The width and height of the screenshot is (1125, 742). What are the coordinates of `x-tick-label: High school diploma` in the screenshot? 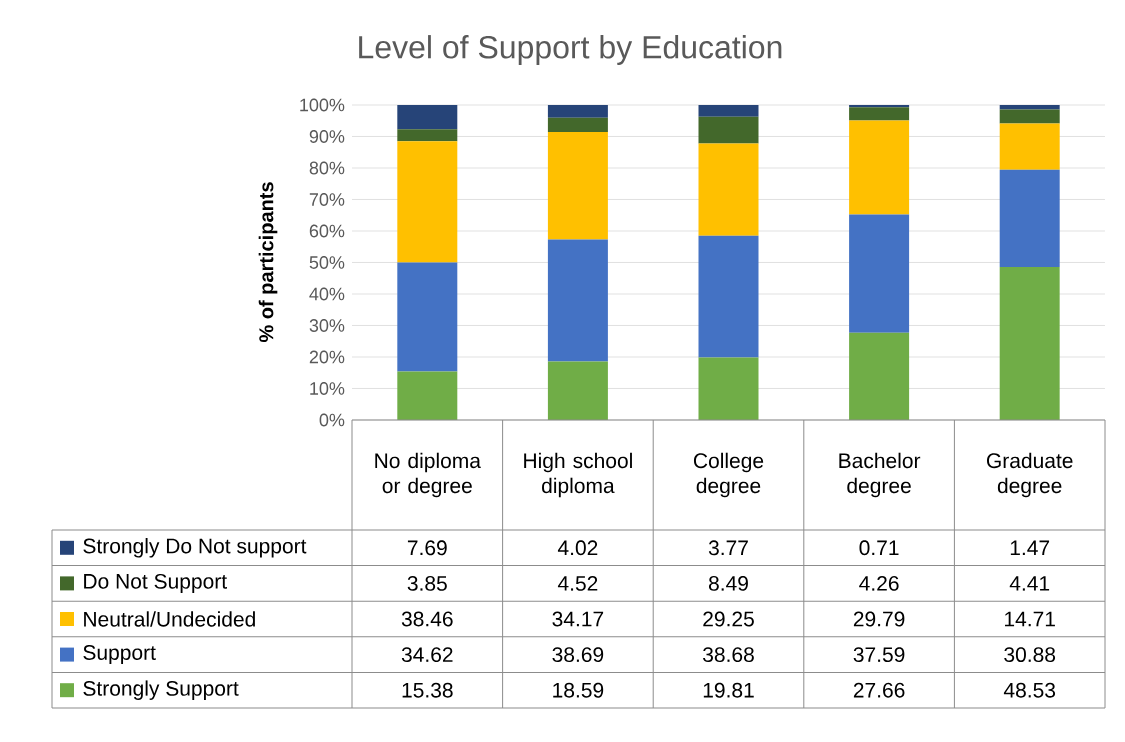 It's located at (578, 475).